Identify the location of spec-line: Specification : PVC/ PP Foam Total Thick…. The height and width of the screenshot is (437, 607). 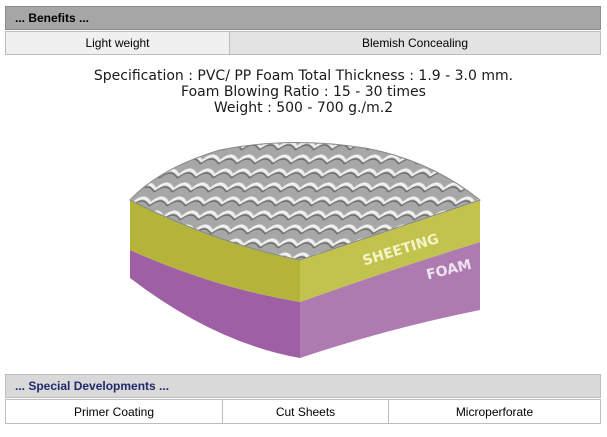
(303, 76).